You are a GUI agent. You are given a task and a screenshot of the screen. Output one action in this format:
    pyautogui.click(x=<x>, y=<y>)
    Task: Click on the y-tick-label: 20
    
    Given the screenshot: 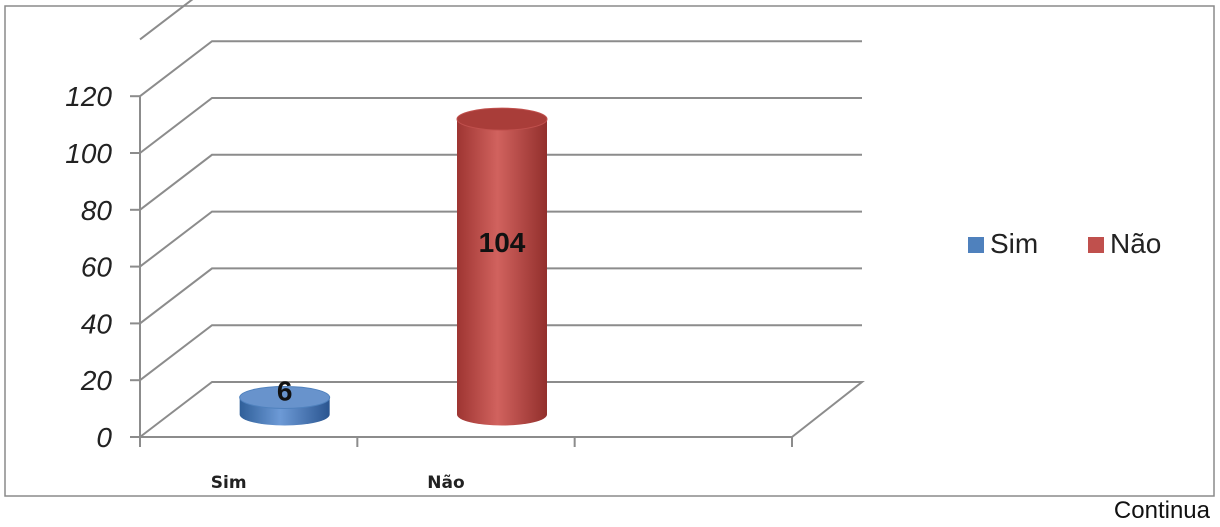 What is the action you would take?
    pyautogui.click(x=96, y=380)
    